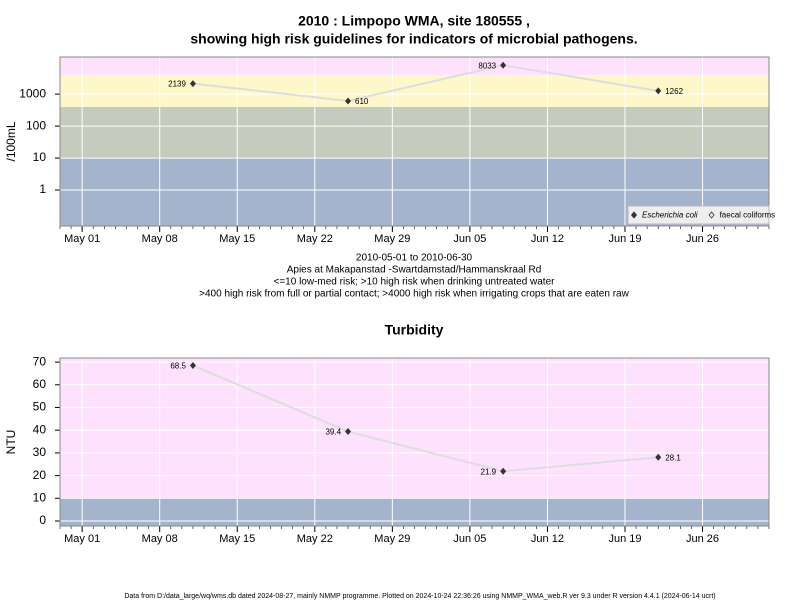 Image resolution: width=800 pixels, height=600 pixels. I want to click on data-label: 1262, so click(674, 91).